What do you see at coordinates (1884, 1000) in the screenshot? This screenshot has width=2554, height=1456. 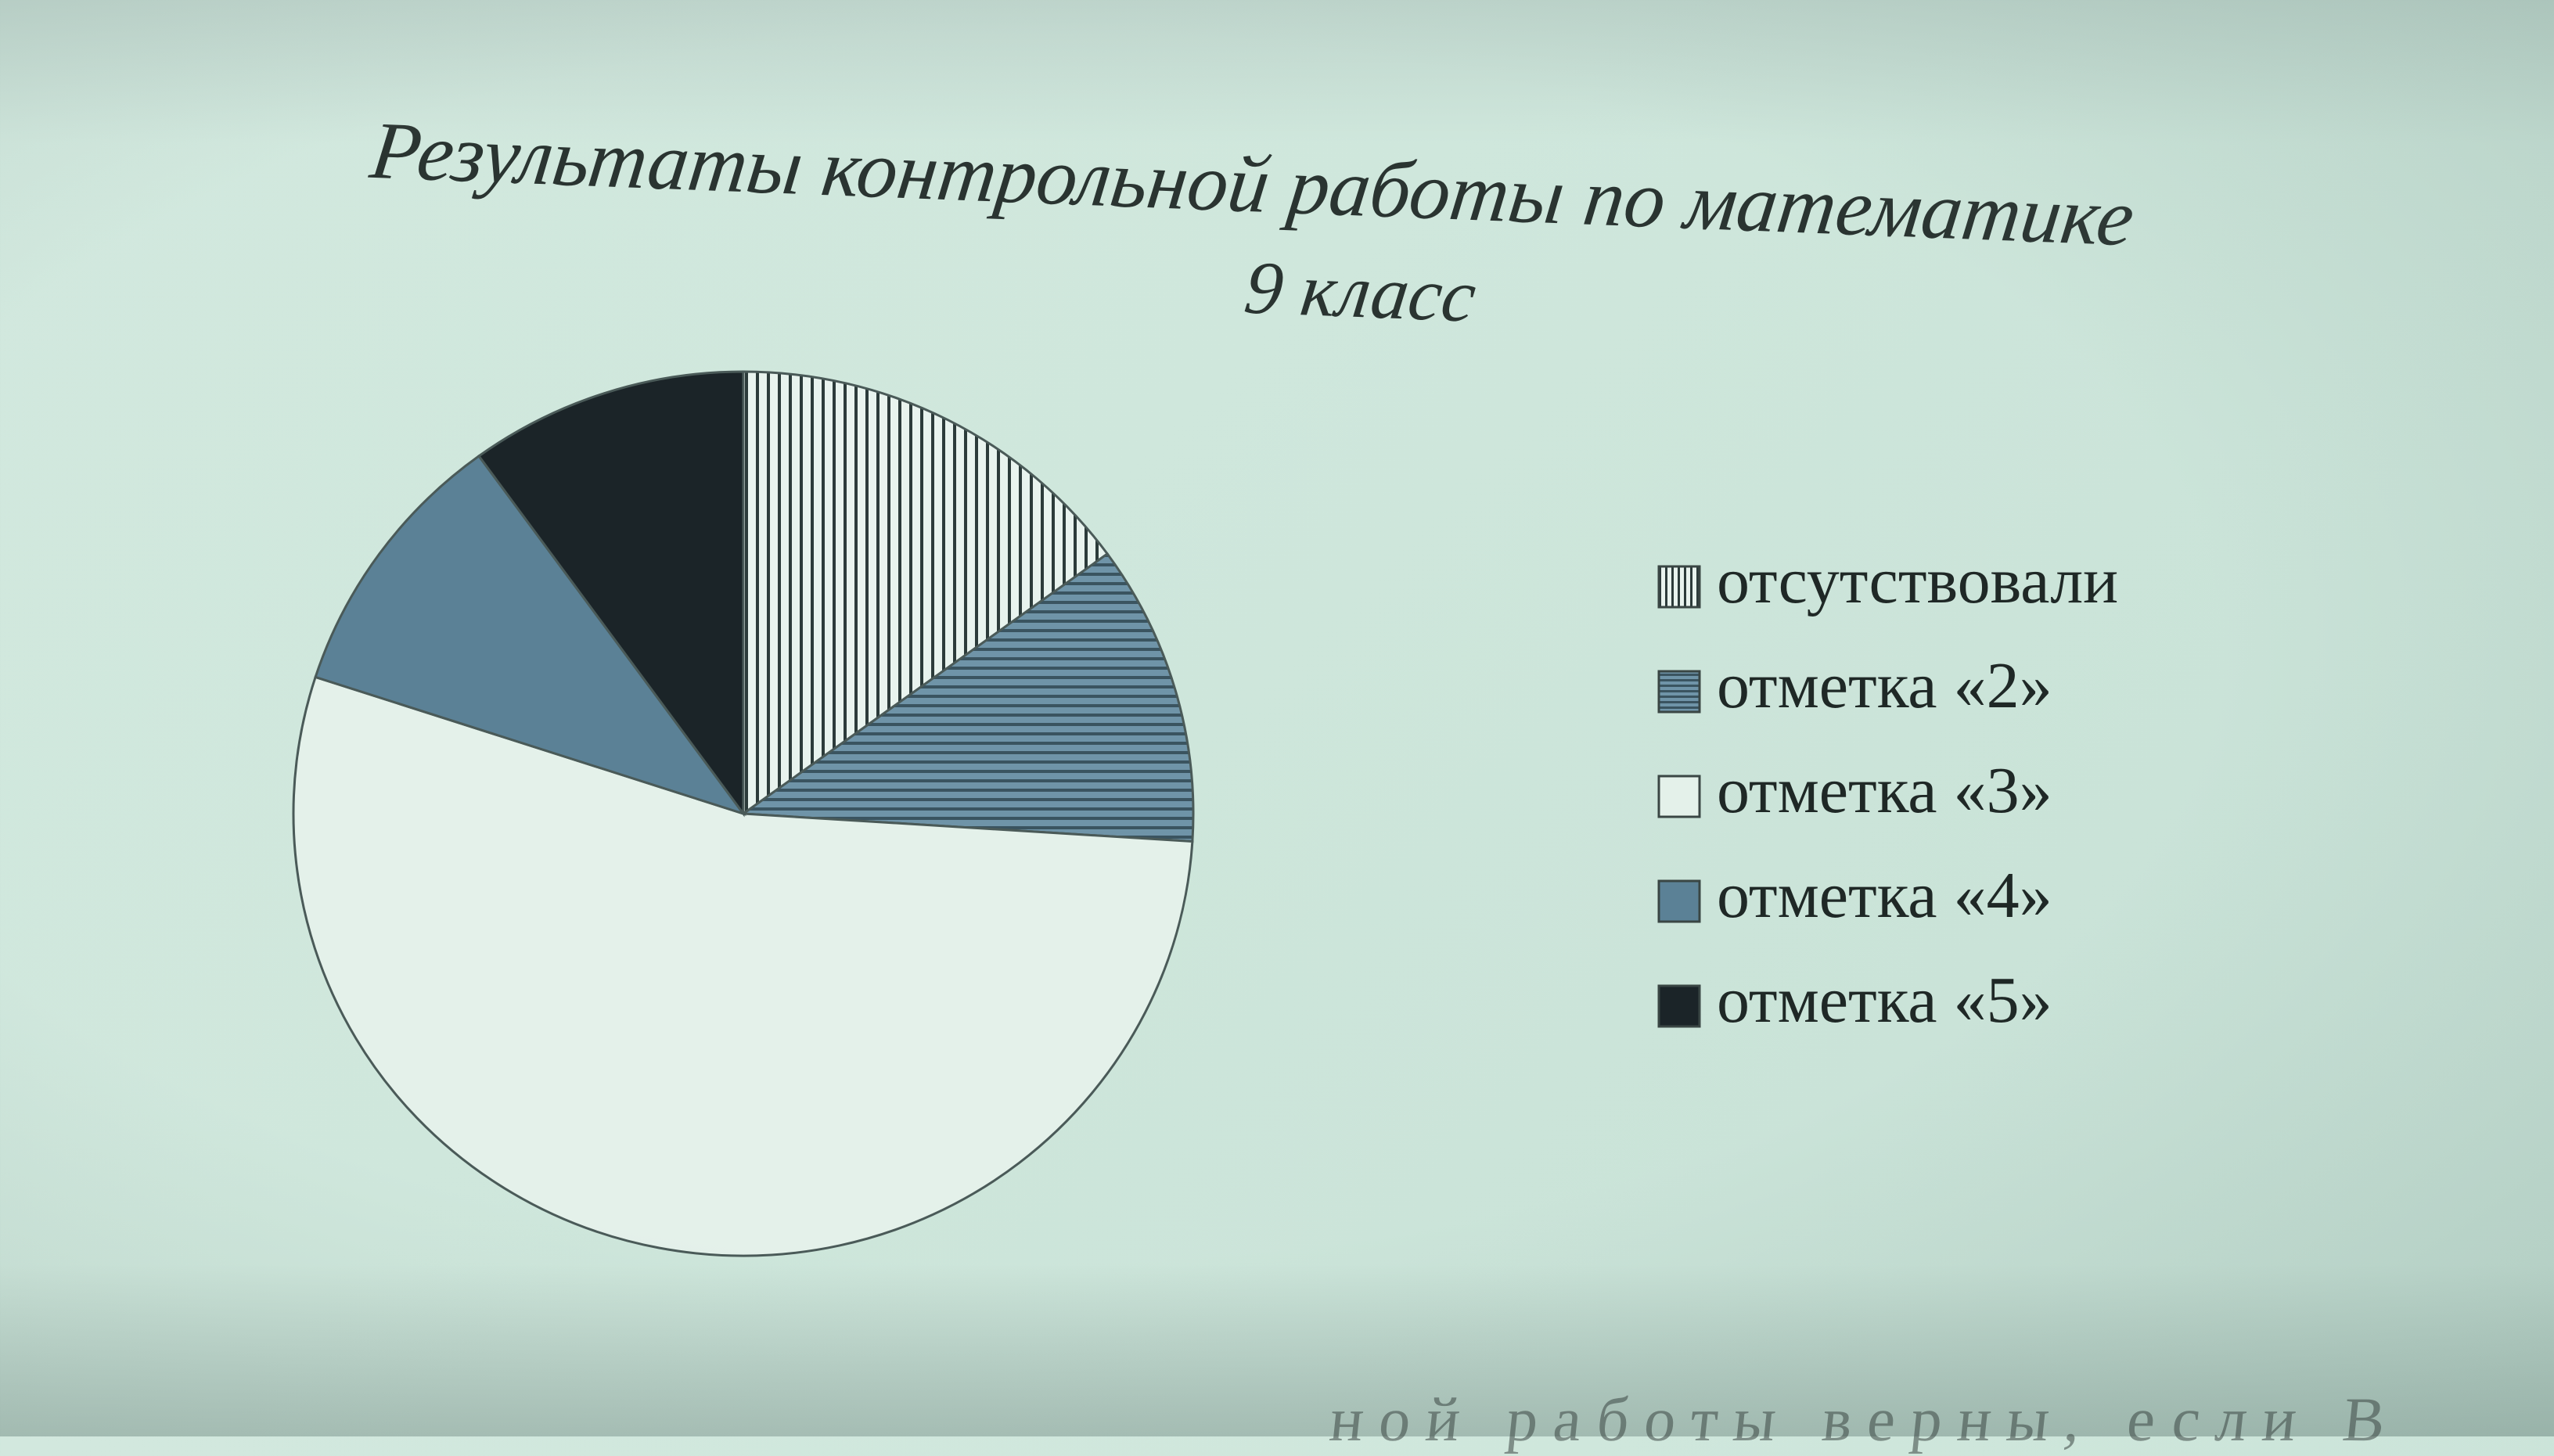 I see `legend-label-5: отметка «5»` at bounding box center [1884, 1000].